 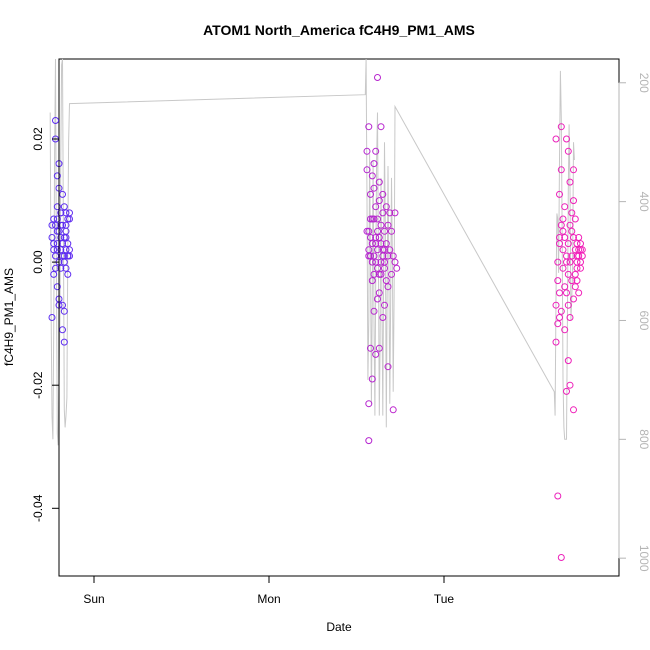 What do you see at coordinates (38, 139) in the screenshot?
I see `y-tick-label: 0.02` at bounding box center [38, 139].